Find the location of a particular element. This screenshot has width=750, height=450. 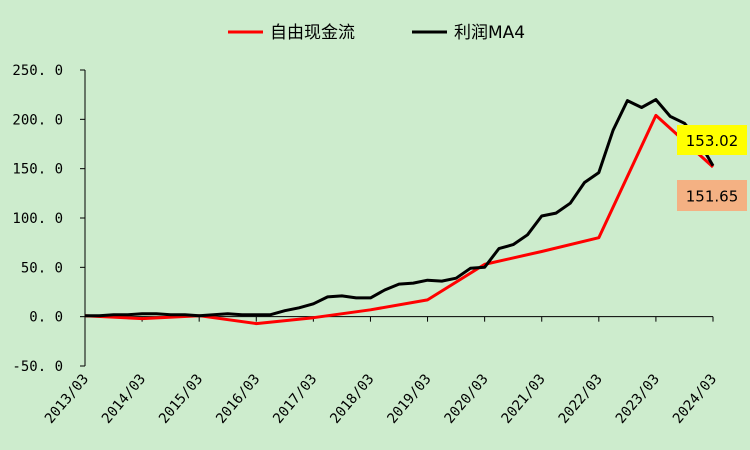

legend-label: 利润MA4 is located at coordinates (489, 33).